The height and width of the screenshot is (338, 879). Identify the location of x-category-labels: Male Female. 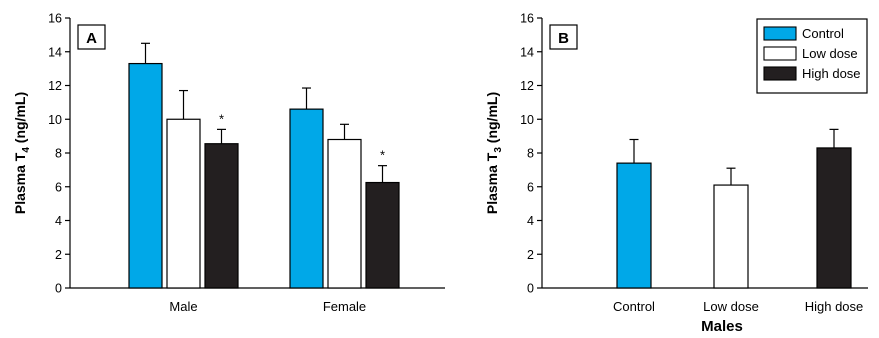
(267, 306).